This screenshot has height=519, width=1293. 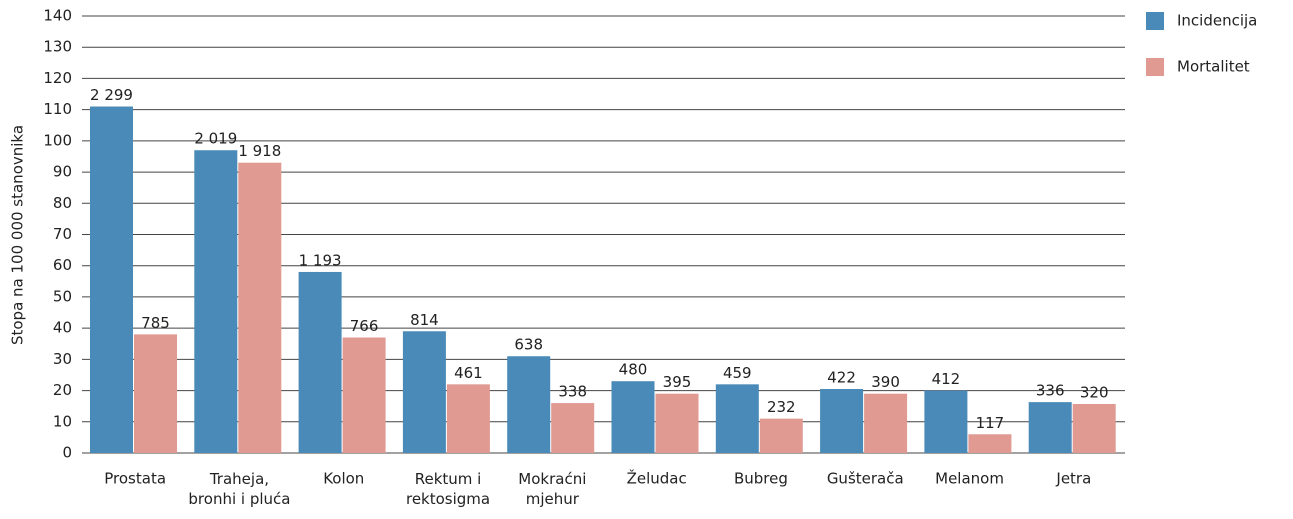 I want to click on legend-label: Mortalitet, so click(x=1213, y=67).